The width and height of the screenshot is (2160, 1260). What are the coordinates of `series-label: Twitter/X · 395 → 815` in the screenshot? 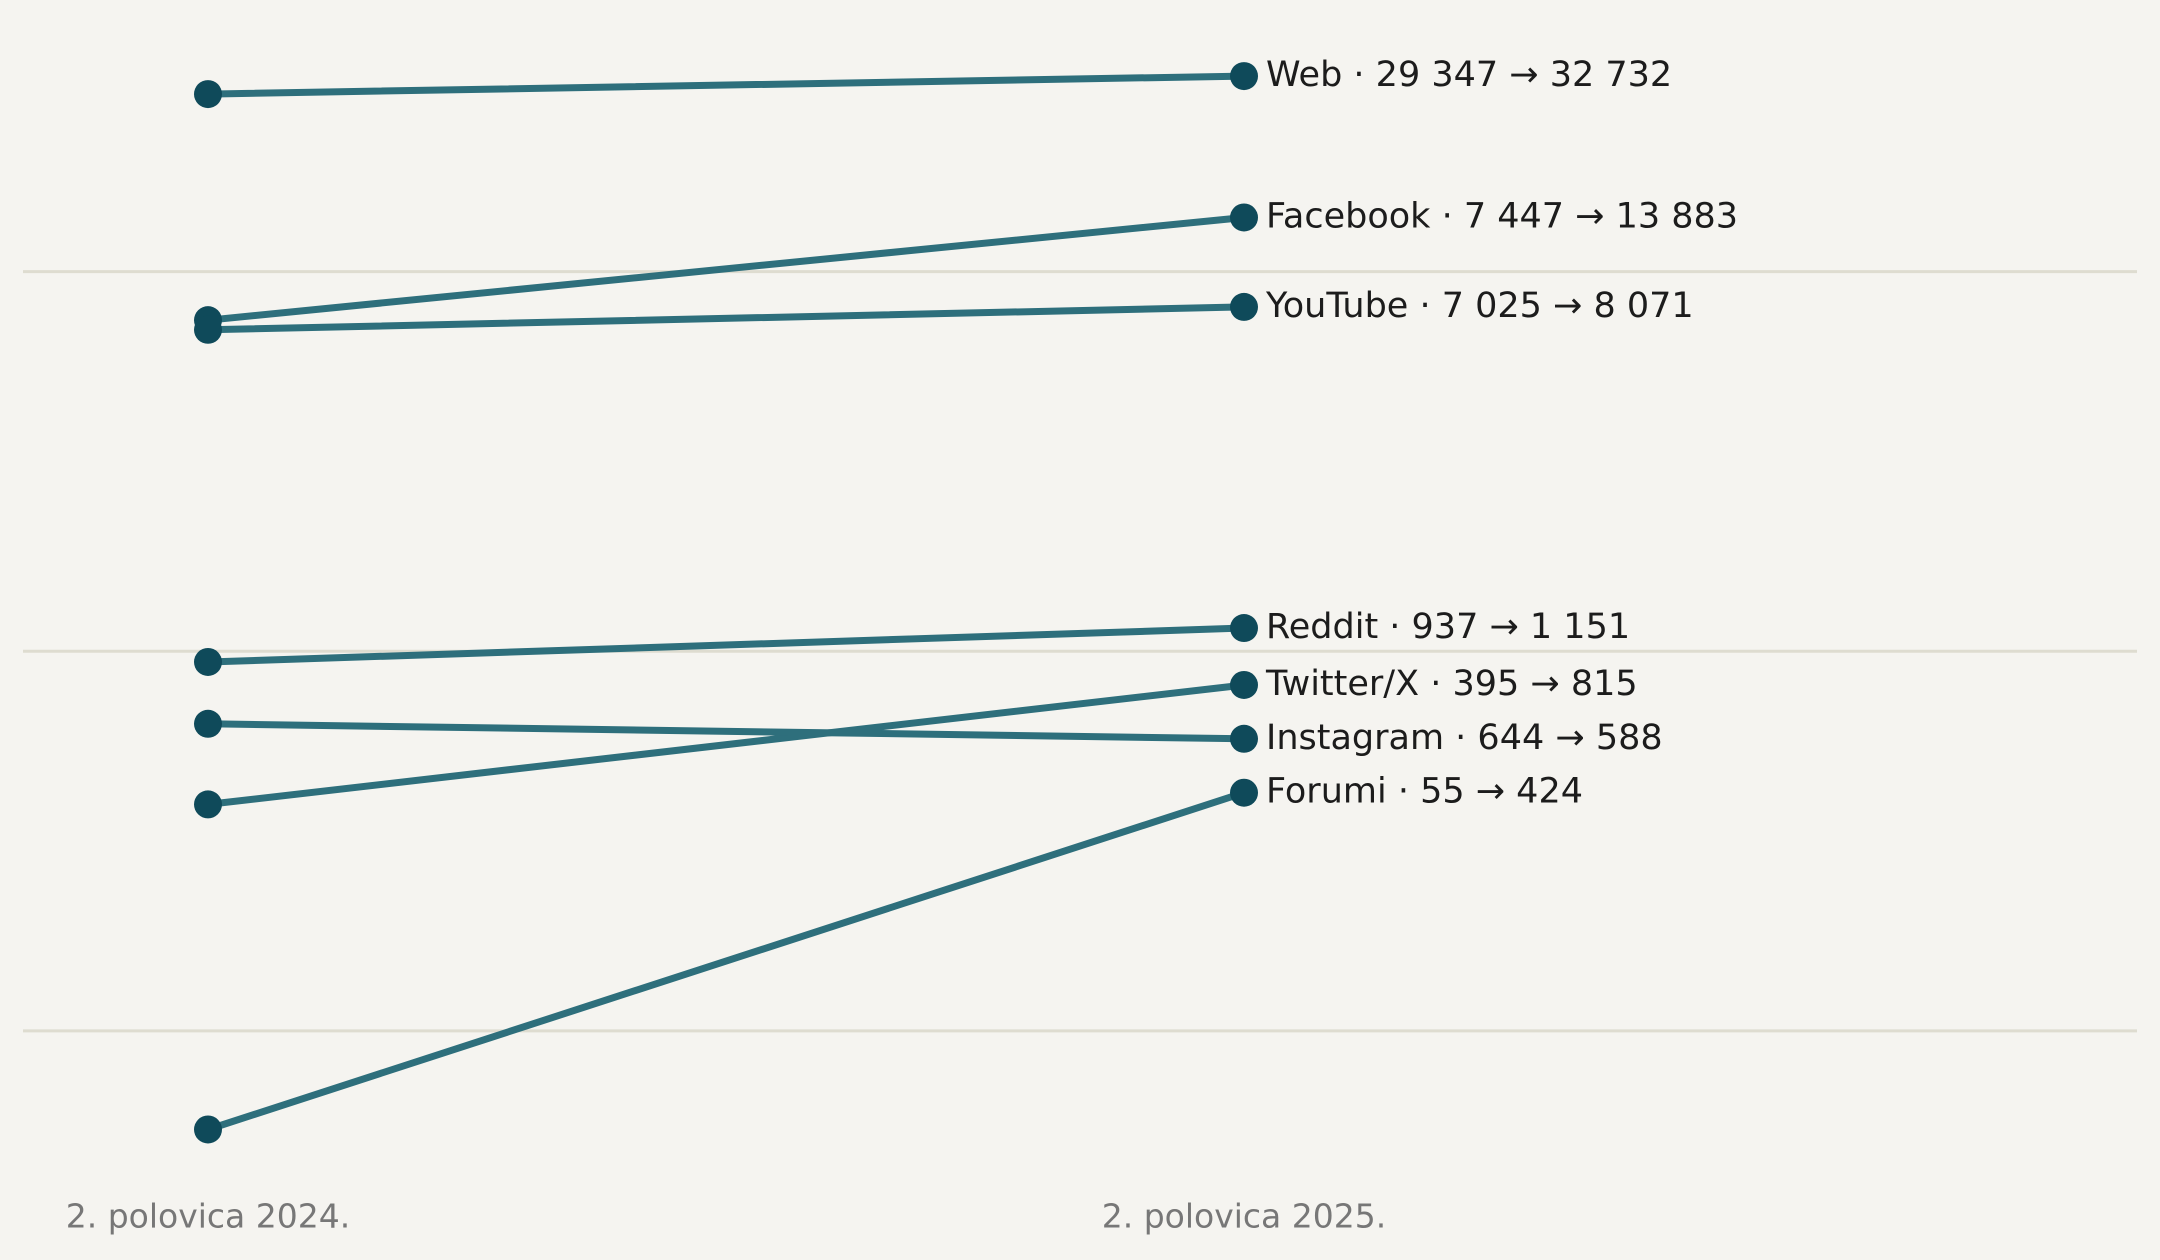 It's located at (1451, 684).